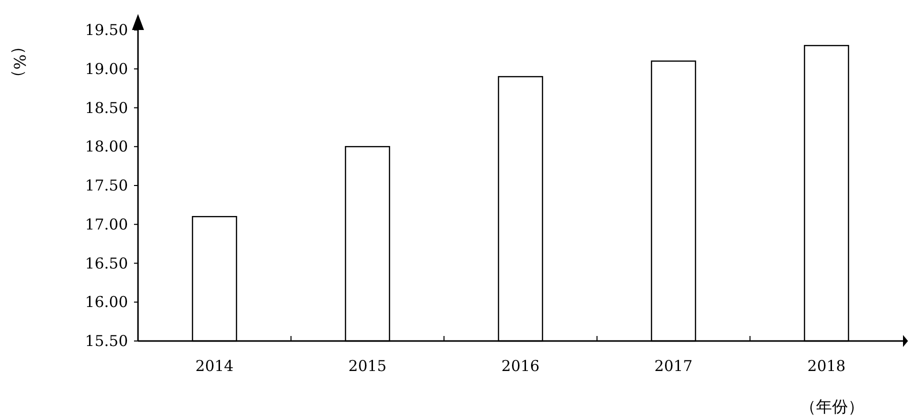 The width and height of the screenshot is (909, 418). What do you see at coordinates (106, 341) in the screenshot?
I see `y-tick-label: 15.50` at bounding box center [106, 341].